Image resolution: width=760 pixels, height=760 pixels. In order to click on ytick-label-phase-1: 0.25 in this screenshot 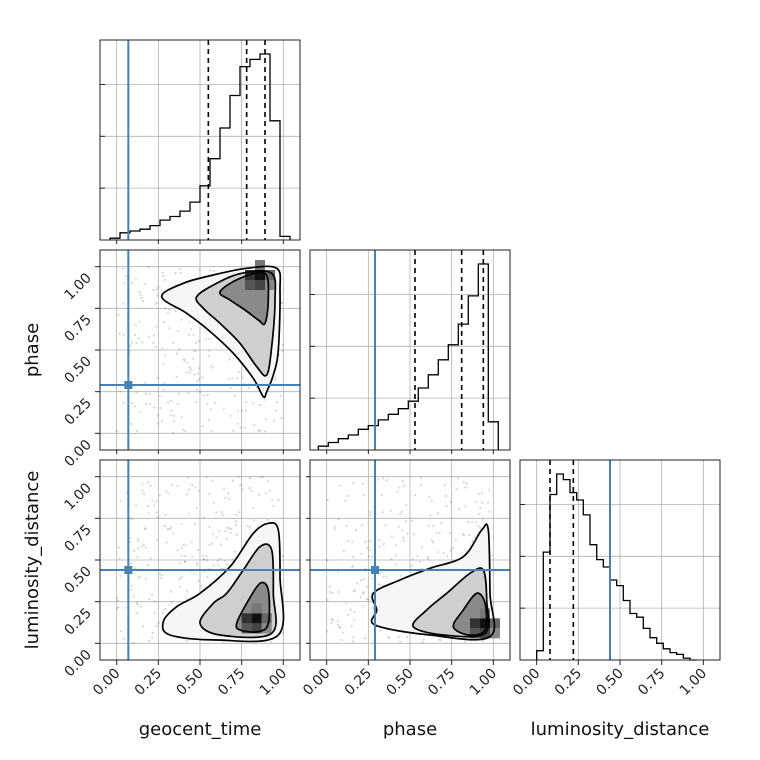, I will do `click(77, 411)`.